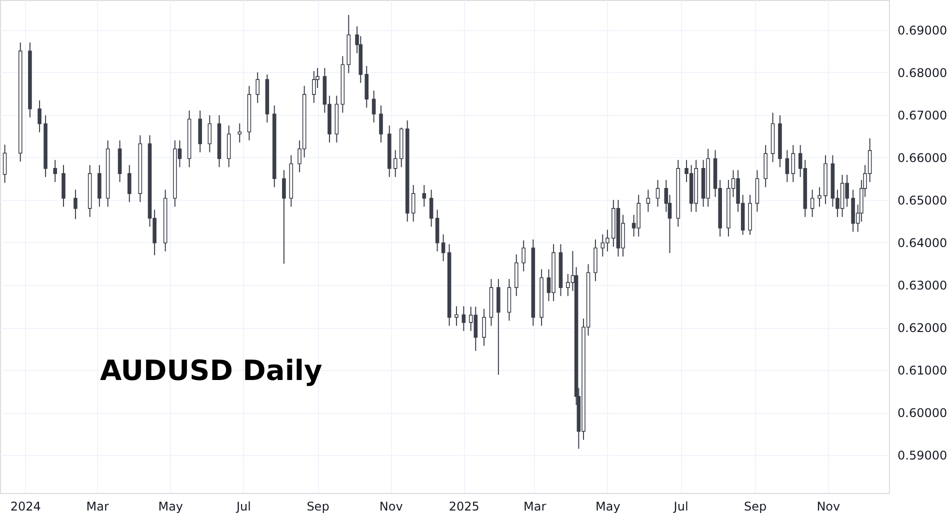  What do you see at coordinates (923, 371) in the screenshot?
I see `y-tick-label: 0.61000` at bounding box center [923, 371].